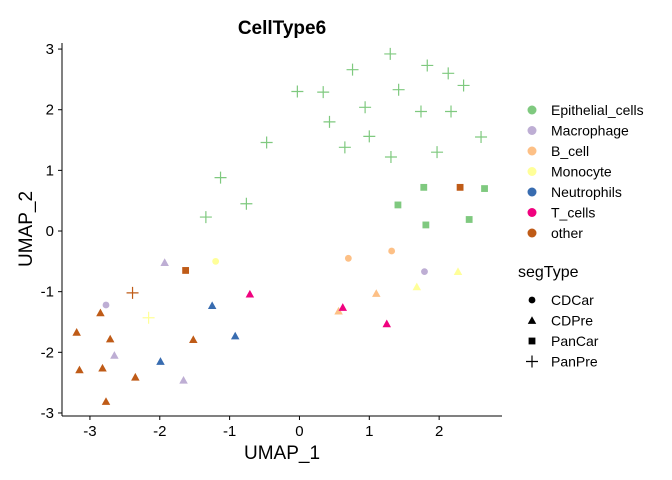  What do you see at coordinates (26, 229) in the screenshot?
I see `y-axis-title: UMAP_2` at bounding box center [26, 229].